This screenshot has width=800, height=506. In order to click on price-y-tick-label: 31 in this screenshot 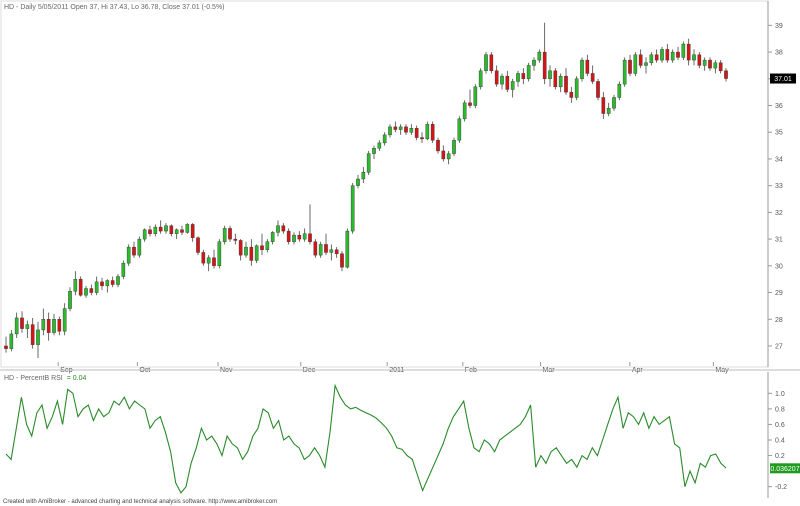, I will do `click(779, 240)`.